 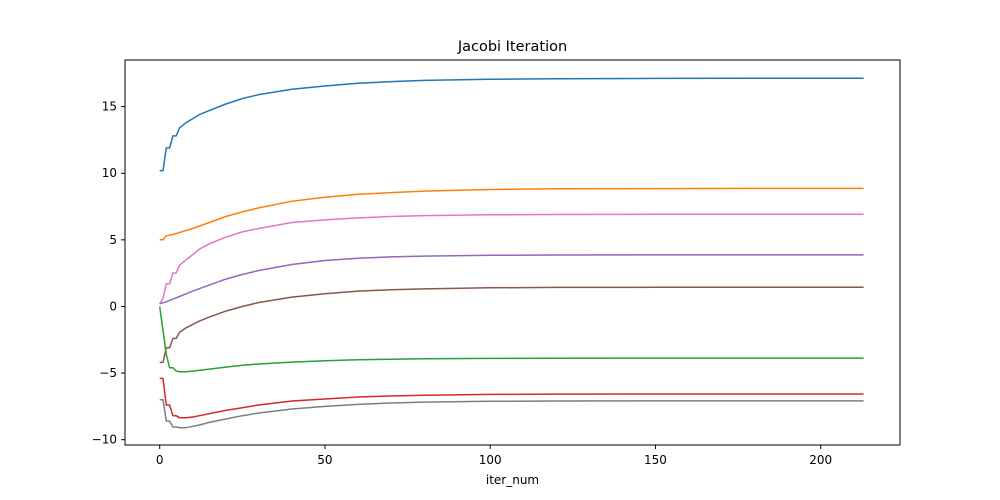 I want to click on x-tick-label: 150, so click(x=655, y=460).